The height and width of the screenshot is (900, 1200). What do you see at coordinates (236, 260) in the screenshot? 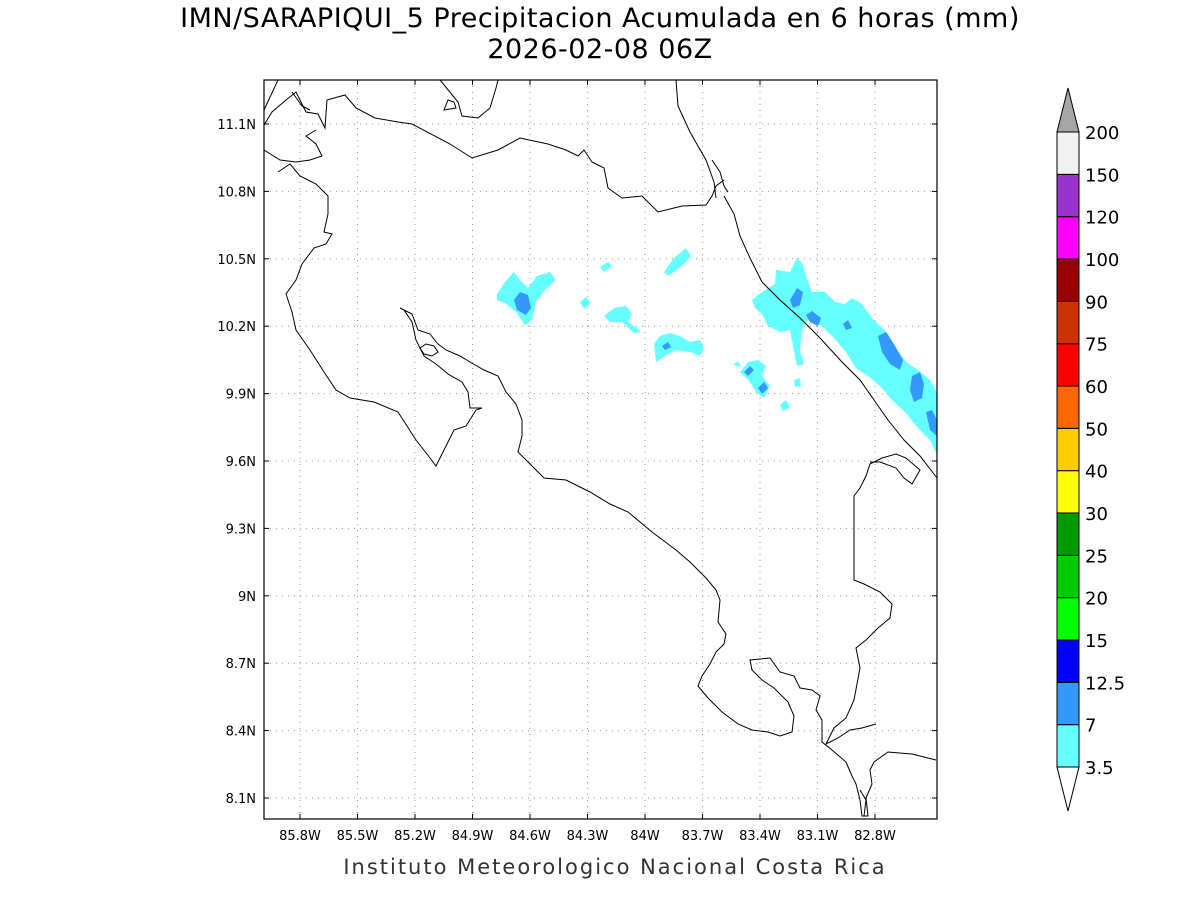
I see `lat-tick-label: 10.5N` at bounding box center [236, 260].